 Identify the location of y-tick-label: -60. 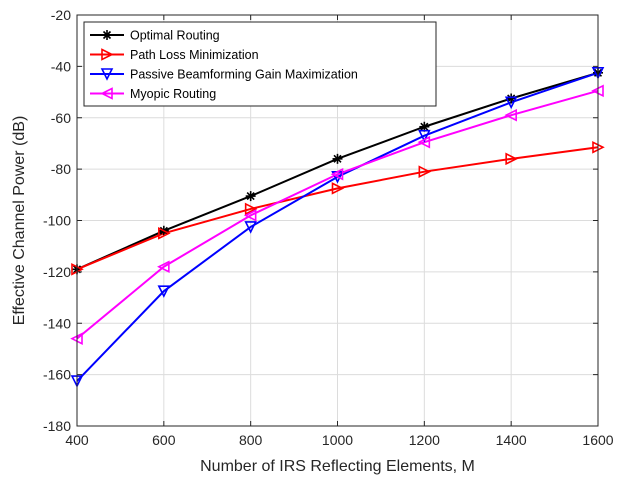
(61, 118).